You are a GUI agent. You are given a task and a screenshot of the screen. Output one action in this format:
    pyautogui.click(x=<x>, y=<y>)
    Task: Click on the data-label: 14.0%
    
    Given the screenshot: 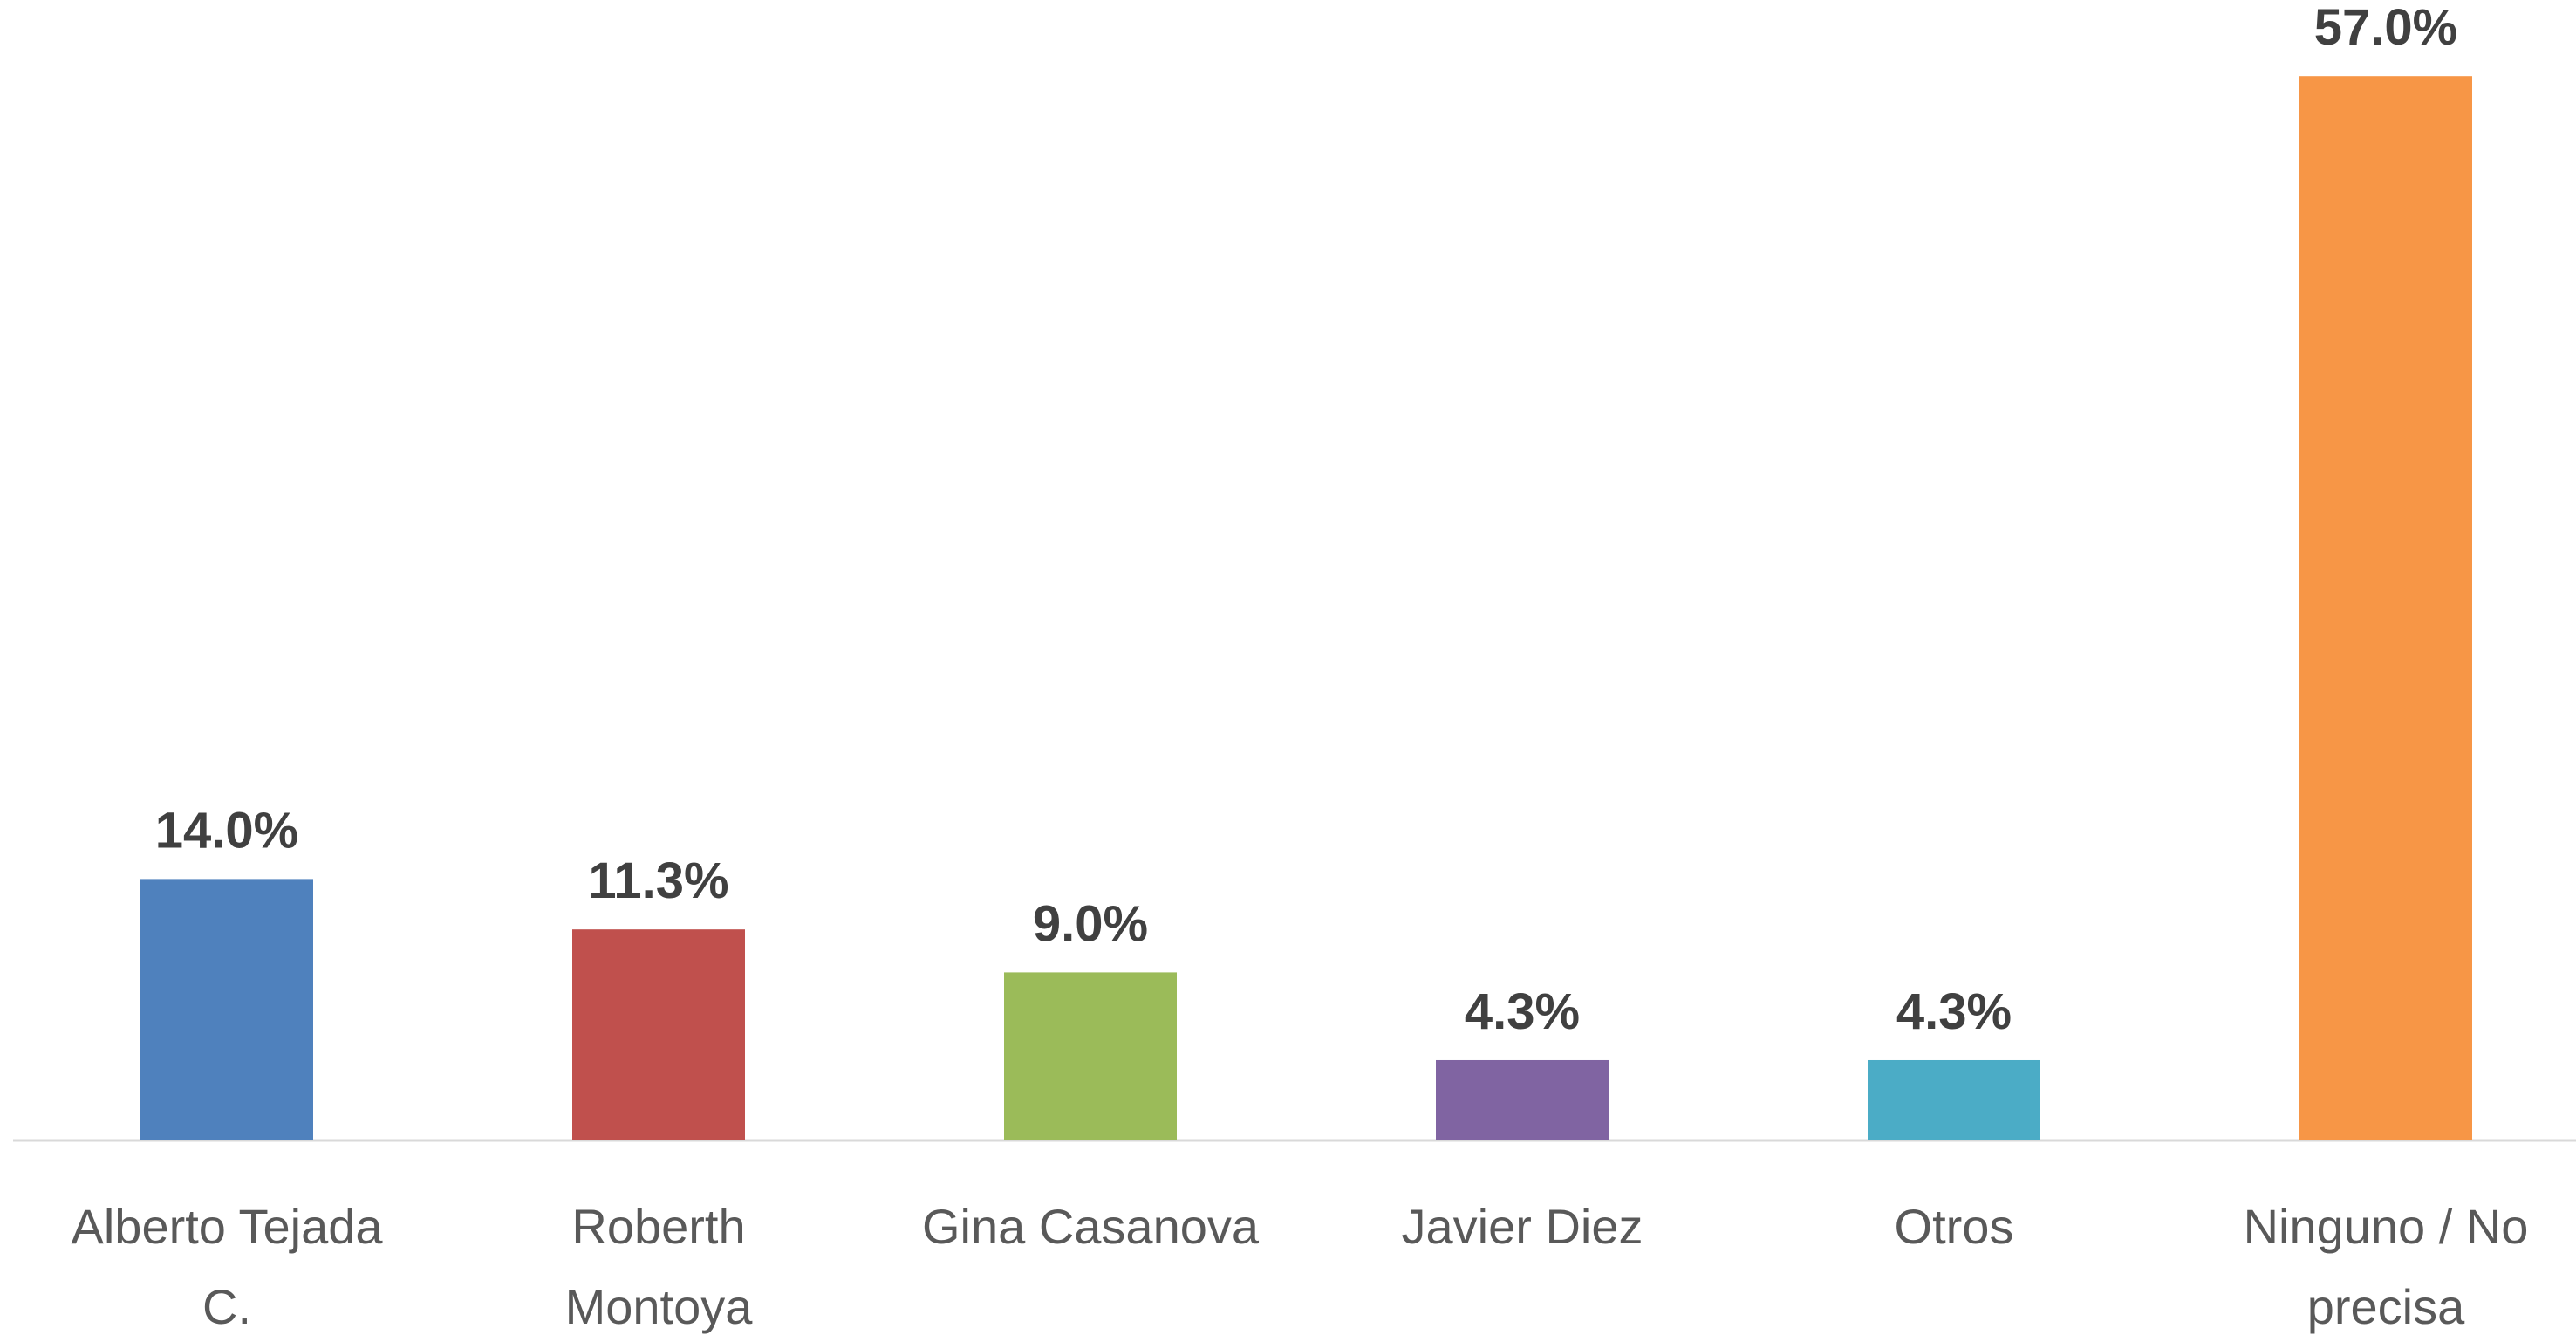 What is the action you would take?
    pyautogui.click(x=226, y=830)
    